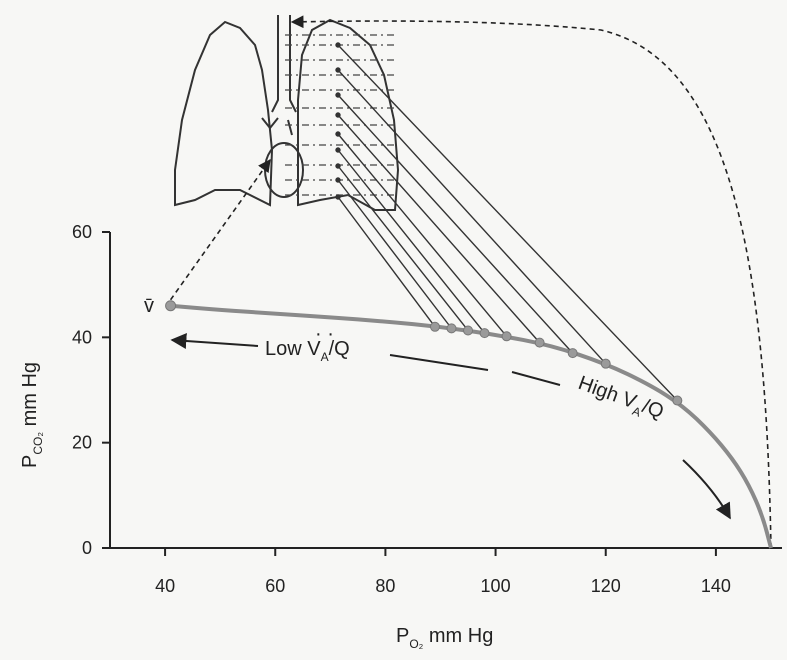 This screenshot has height=660, width=787. I want to click on high-va-q-text: High, so click(600, 390).